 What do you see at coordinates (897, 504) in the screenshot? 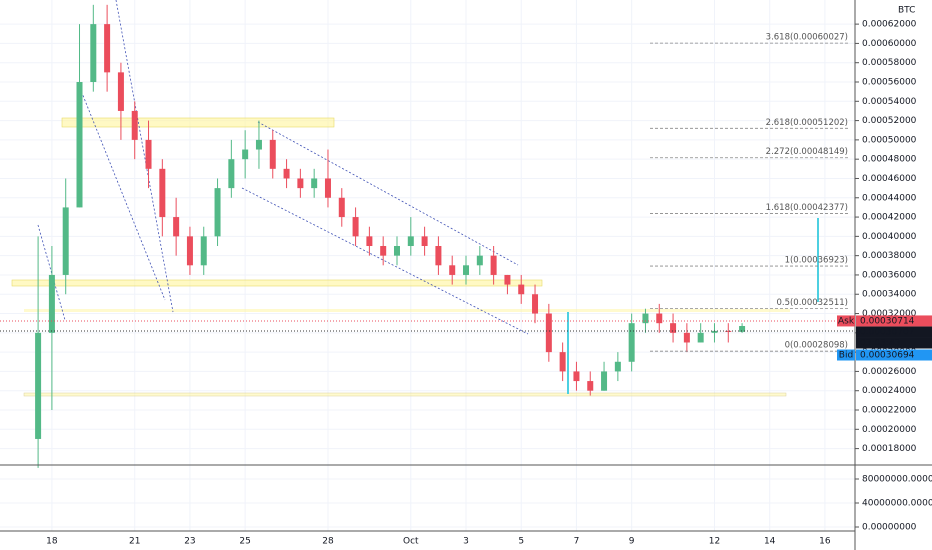
I see `volume-tick-label: 40000000.00000000` at bounding box center [897, 504].